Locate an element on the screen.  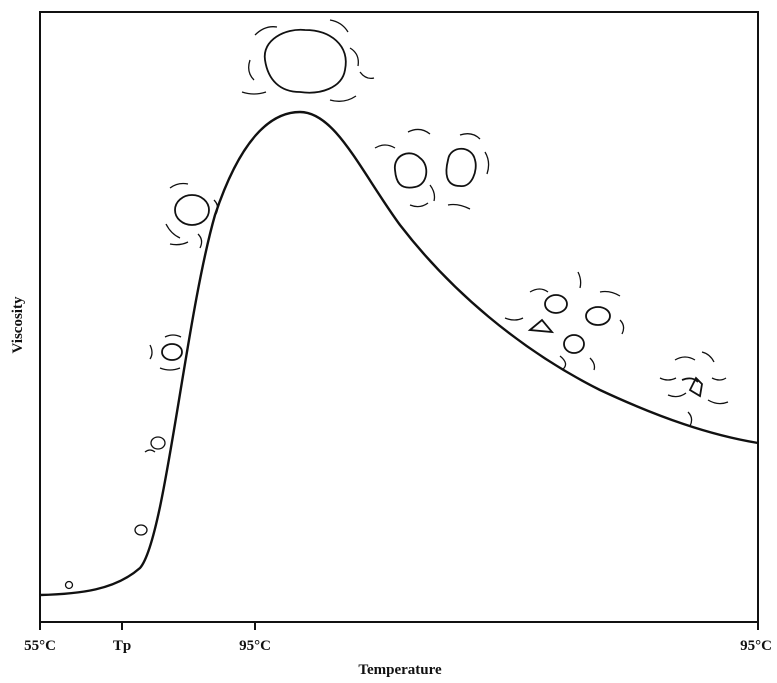
x-tick-label: 55°C is located at coordinates (40, 646).